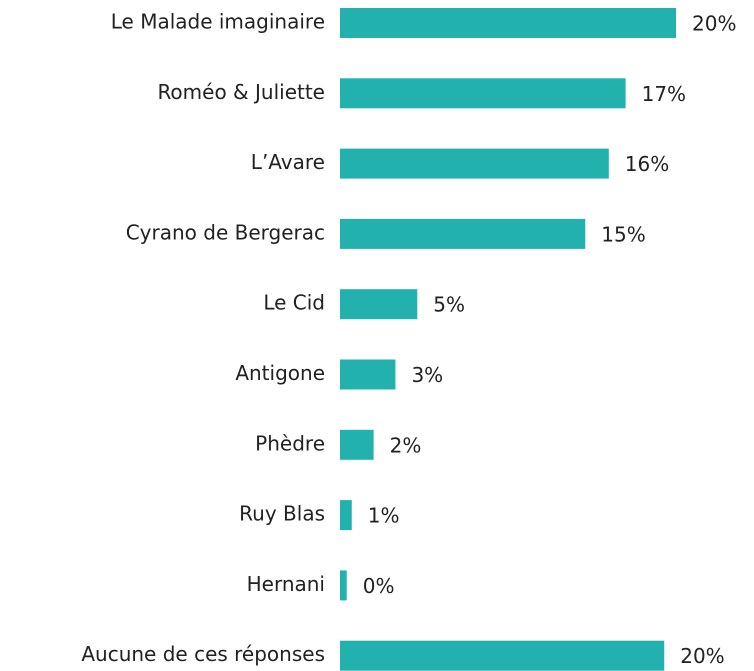 This screenshot has height=671, width=754. Describe the element at coordinates (225, 232) in the screenshot. I see `category-label: Cyrano de Bergerac` at that location.